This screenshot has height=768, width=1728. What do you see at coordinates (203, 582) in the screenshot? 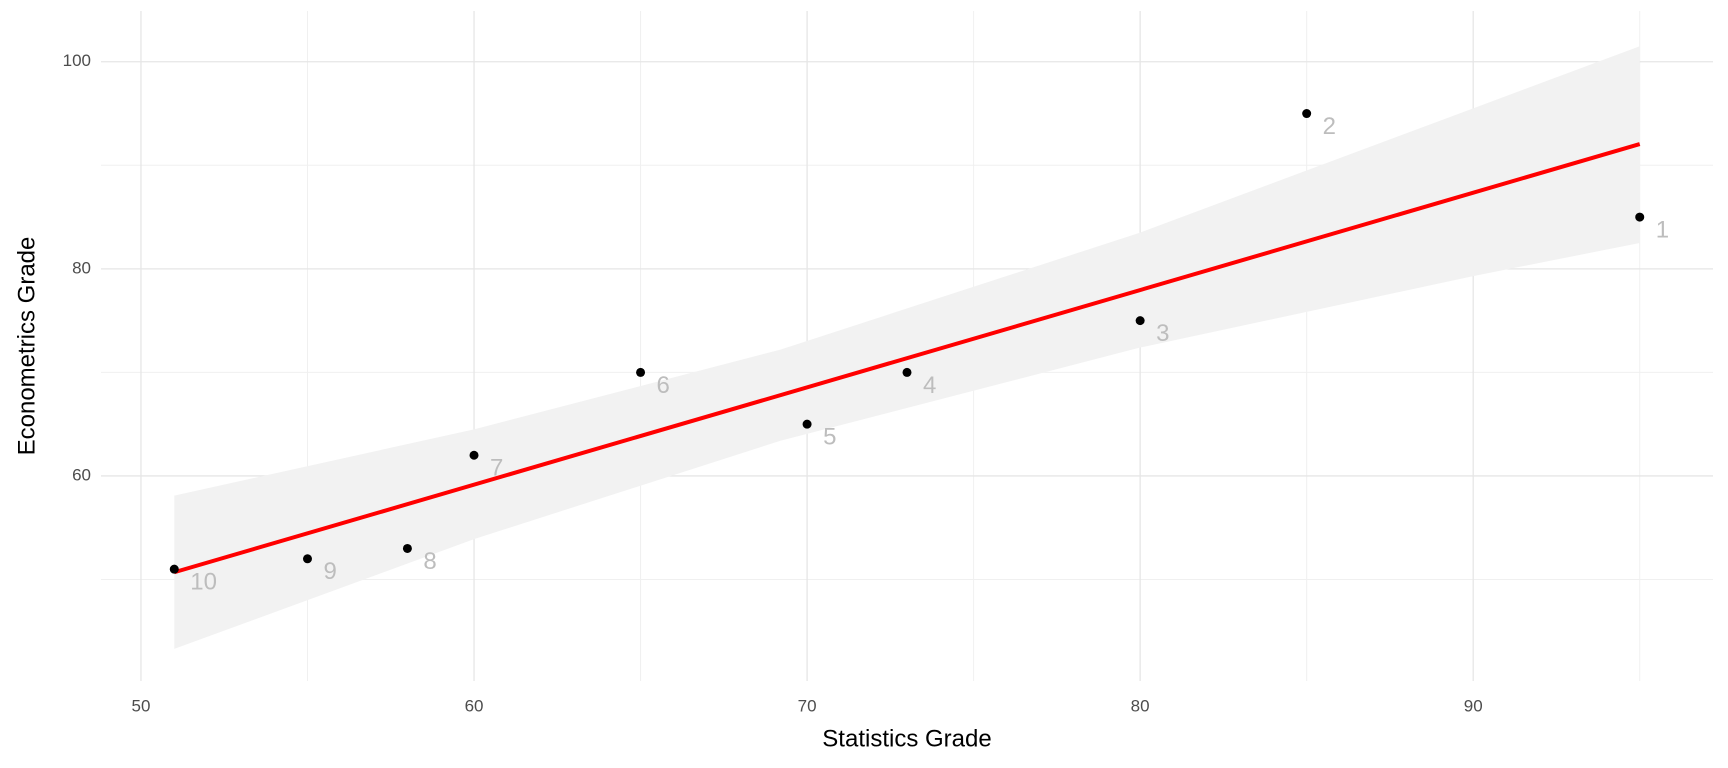
I see `point-label: 10` at bounding box center [203, 582].